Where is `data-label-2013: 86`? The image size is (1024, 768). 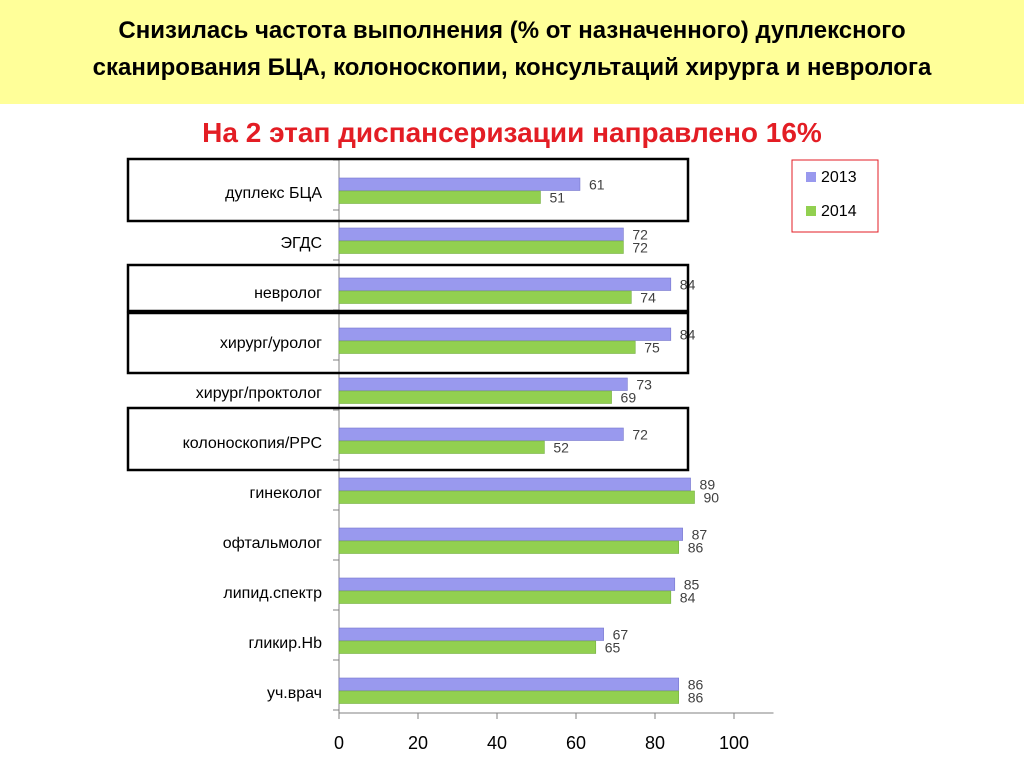 data-label-2013: 86 is located at coordinates (696, 684).